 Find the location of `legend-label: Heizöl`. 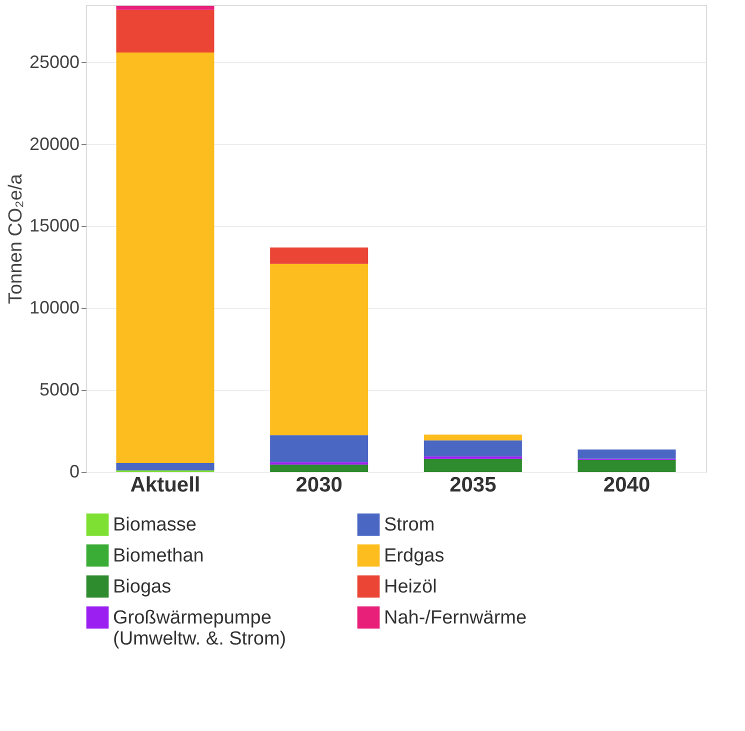

legend-label: Heizöl is located at coordinates (410, 587).